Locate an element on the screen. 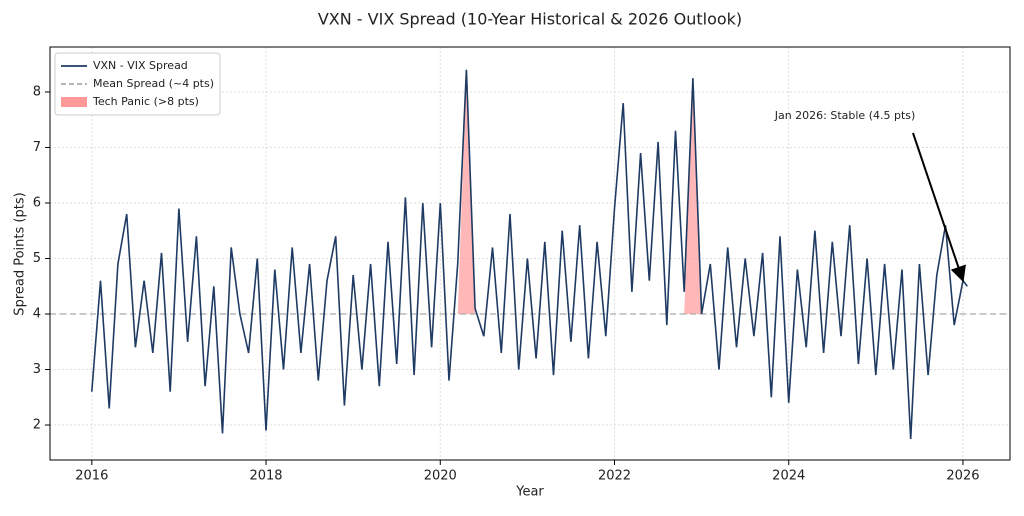 This screenshot has height=516, width=1024. x-tick-label: 2020 is located at coordinates (440, 476).